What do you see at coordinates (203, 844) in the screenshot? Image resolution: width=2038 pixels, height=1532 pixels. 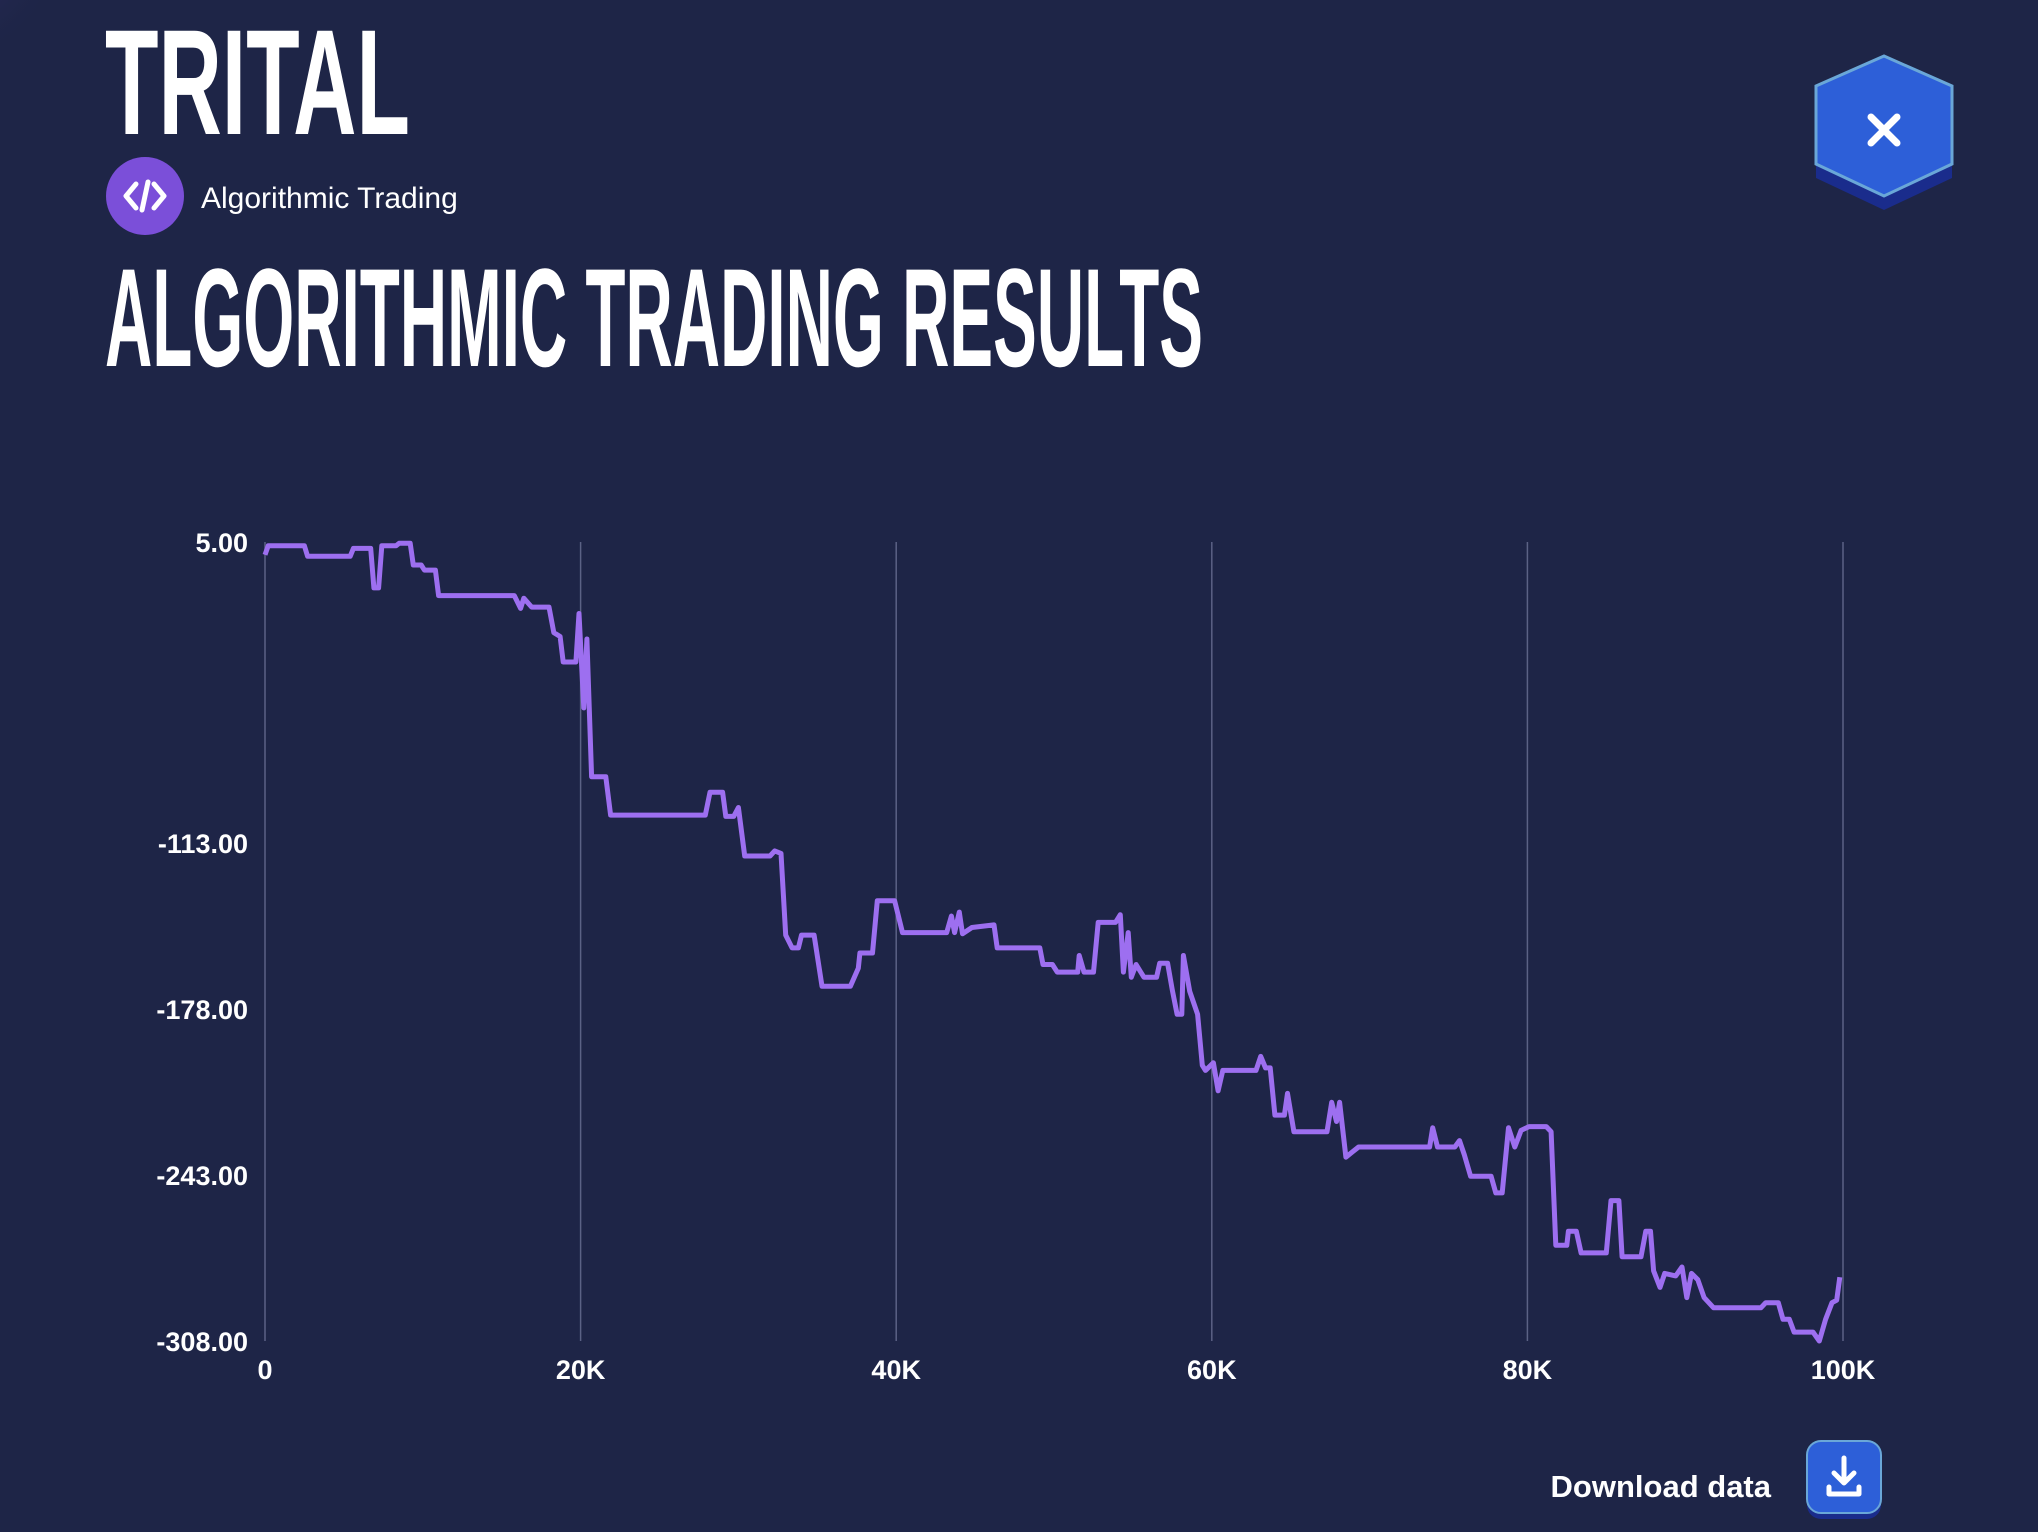 I see `y-tick-label: -113.00` at bounding box center [203, 844].